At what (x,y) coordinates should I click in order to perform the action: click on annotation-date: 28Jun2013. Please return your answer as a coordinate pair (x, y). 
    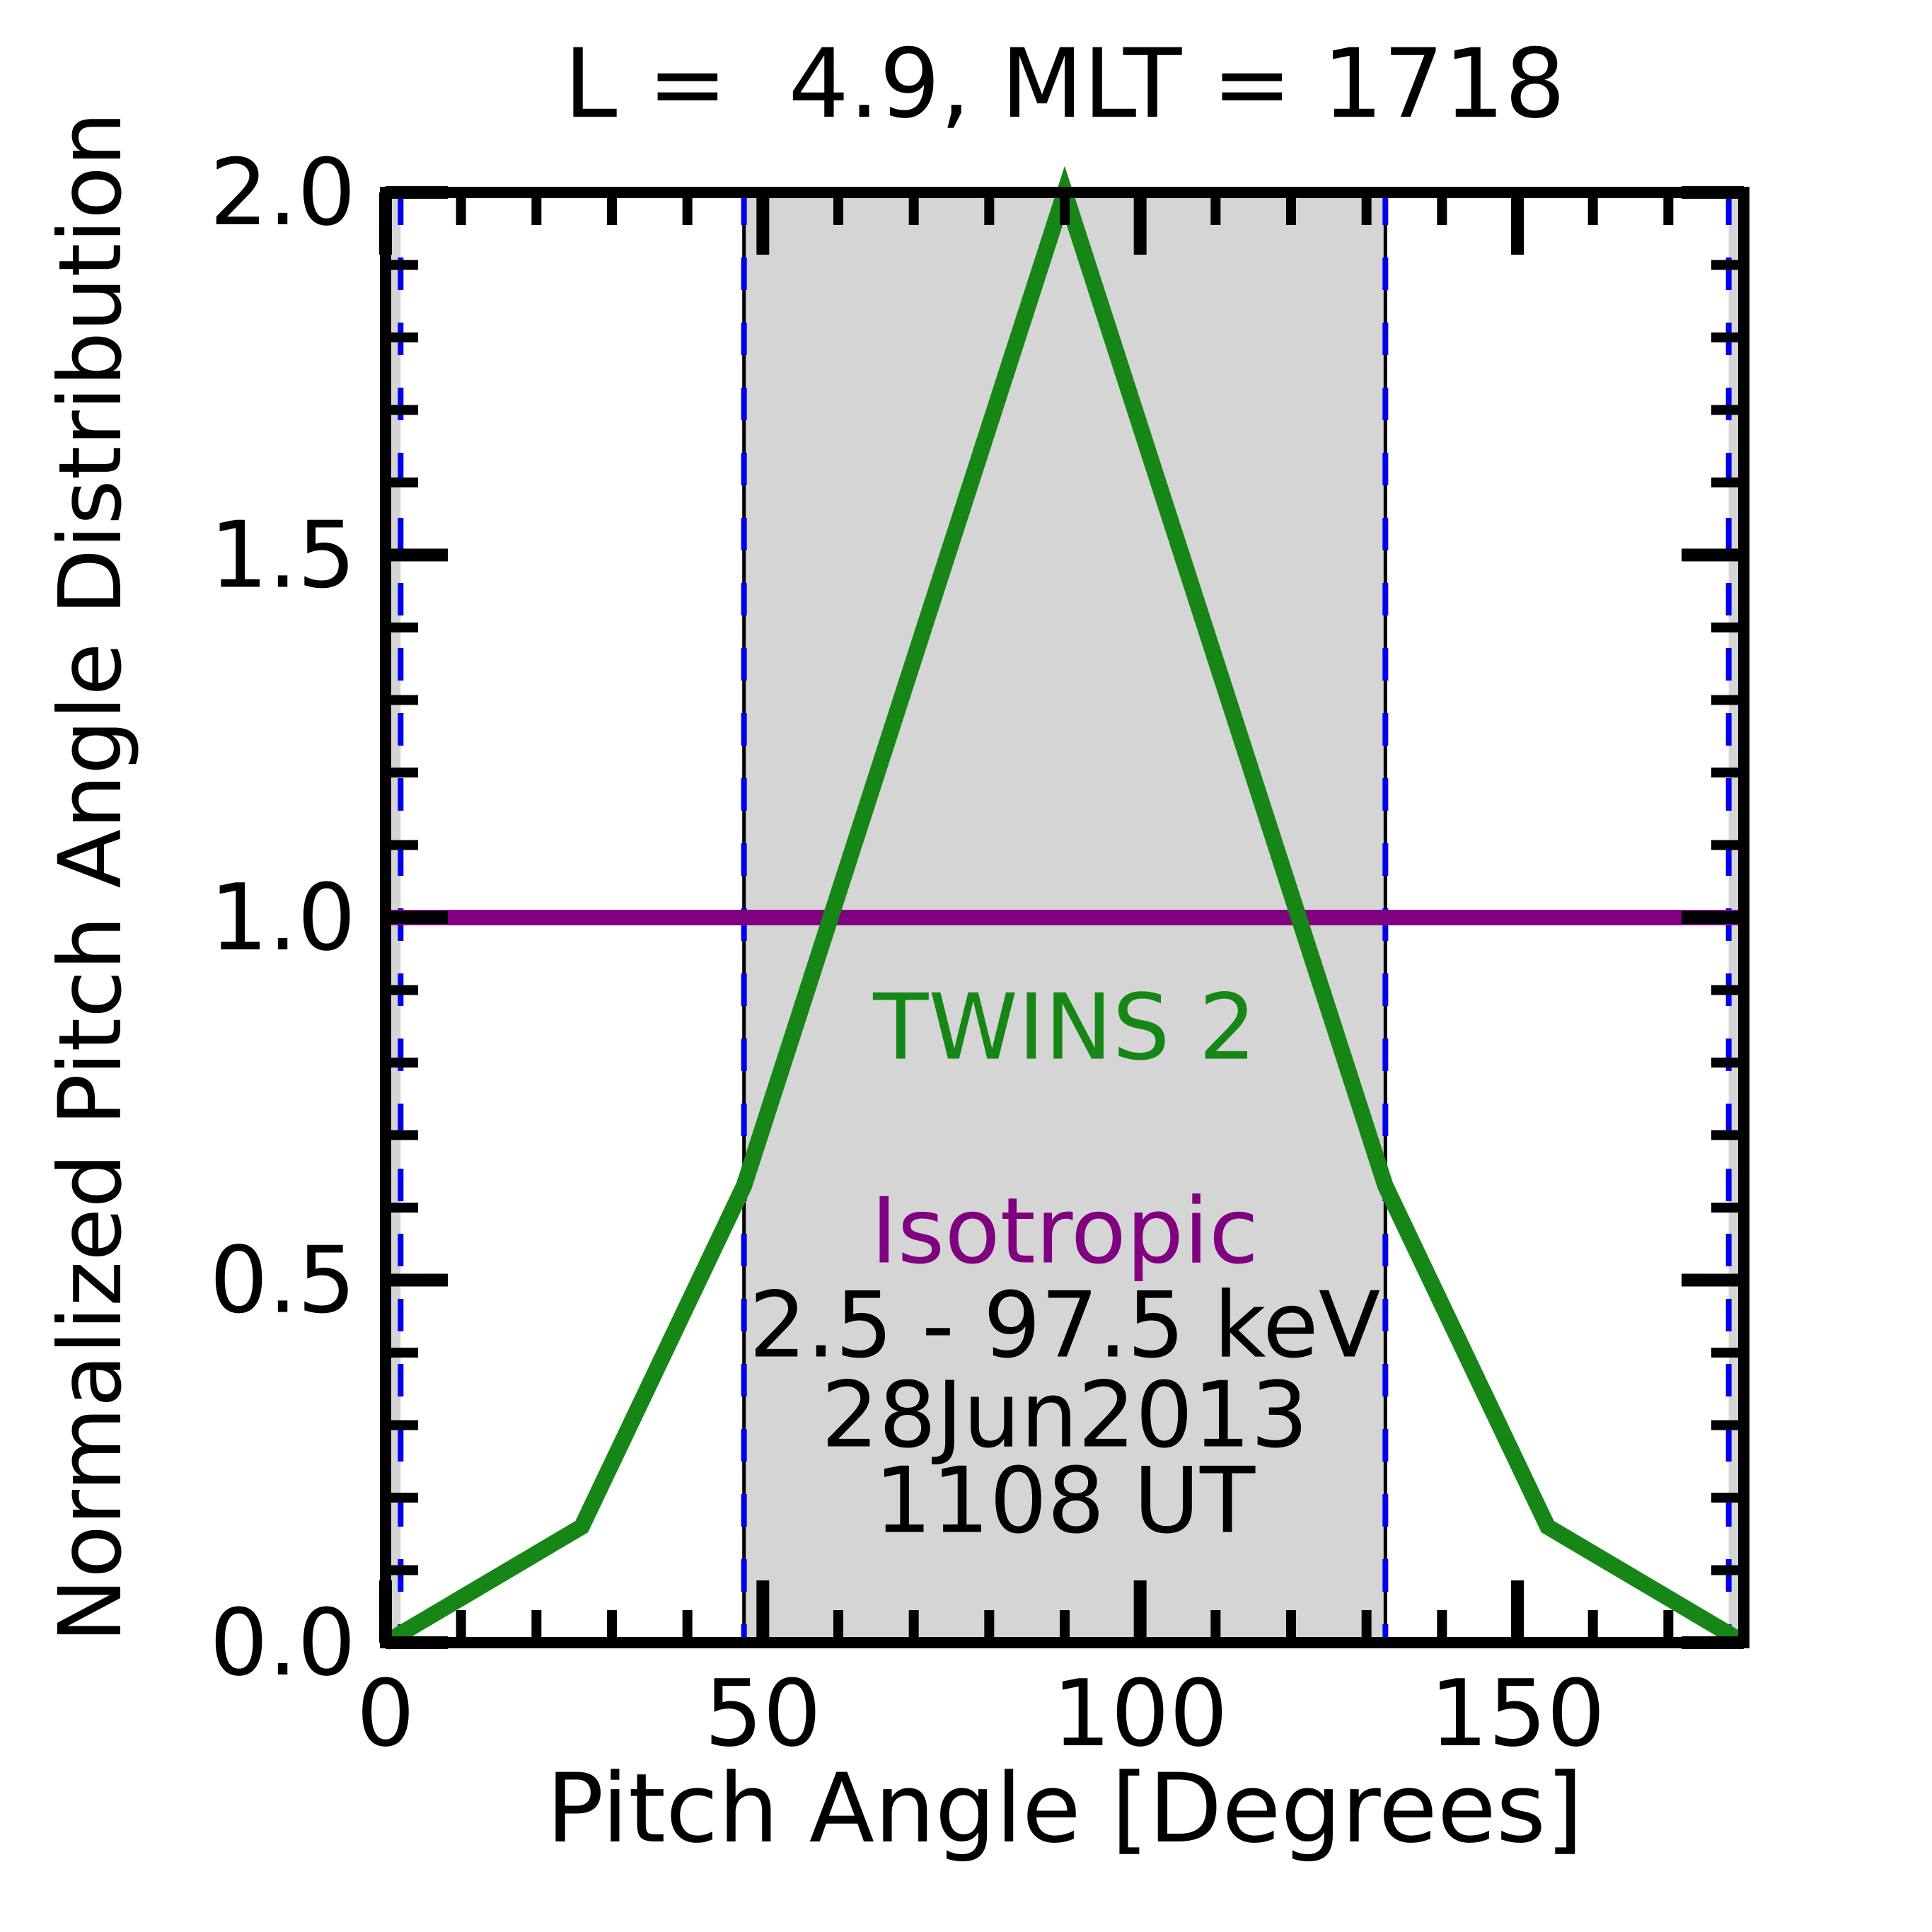
    Looking at the image, I should click on (1065, 1416).